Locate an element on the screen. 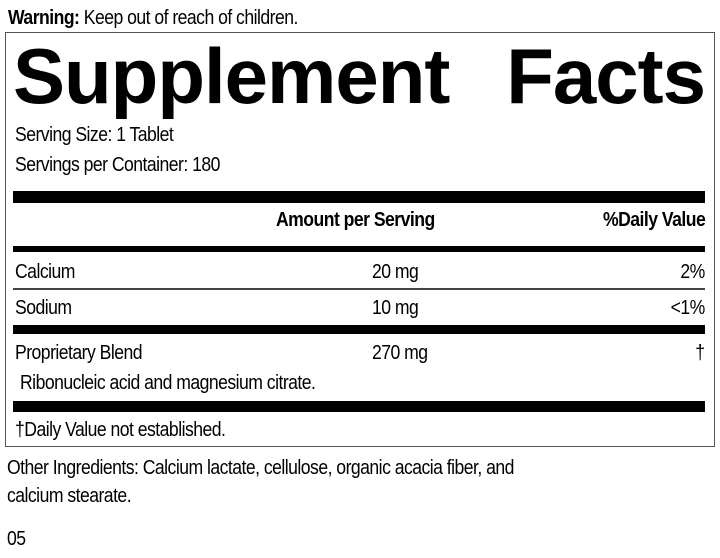 The height and width of the screenshot is (558, 720). footnote: †Daily Value not established. is located at coordinates (120, 430).